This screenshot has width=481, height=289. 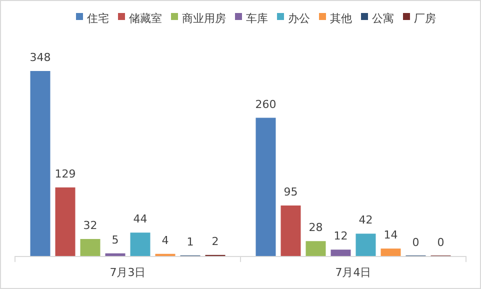 I want to click on data-label: 14, so click(x=391, y=235).